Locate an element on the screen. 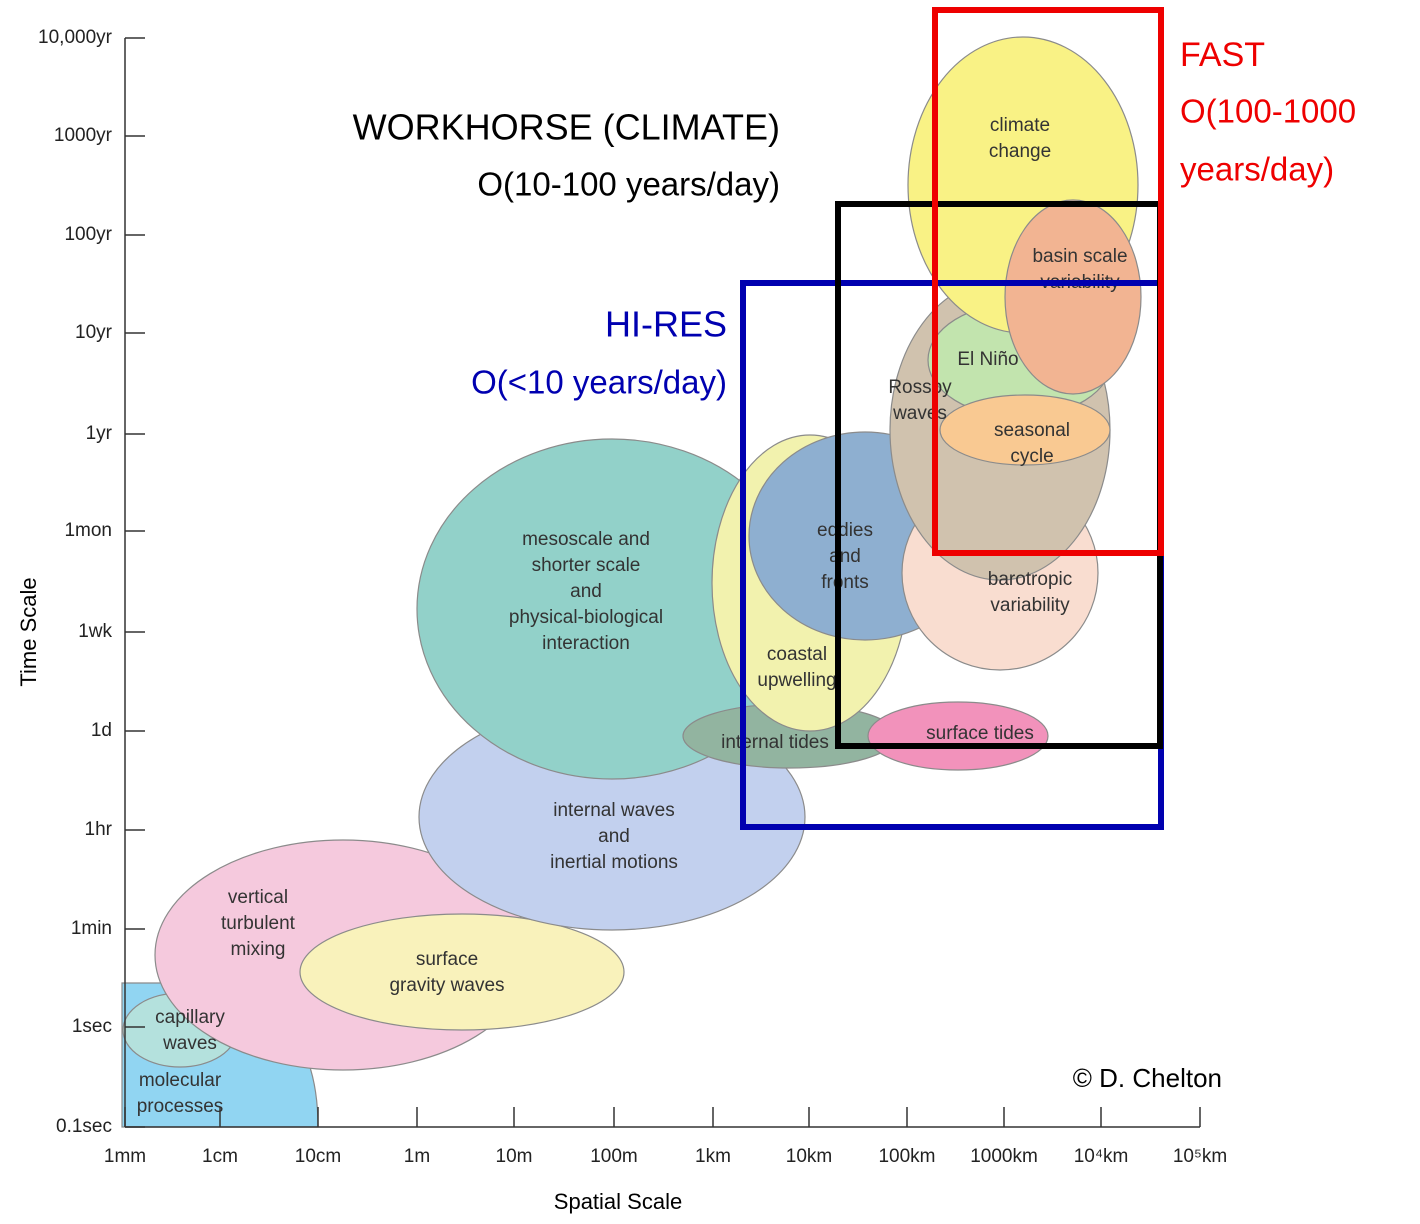  region-label: turbulent is located at coordinates (258, 923).